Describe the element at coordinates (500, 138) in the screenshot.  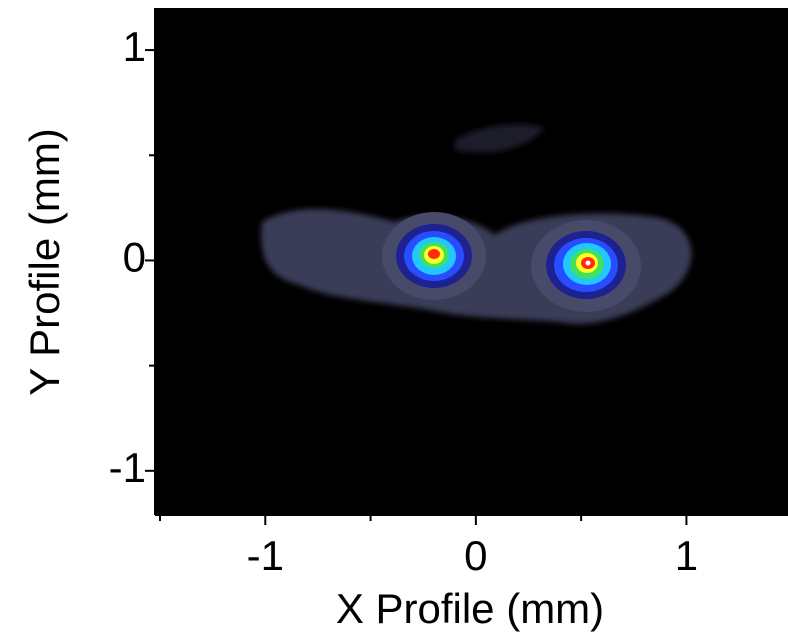
I see `faint-spot` at that location.